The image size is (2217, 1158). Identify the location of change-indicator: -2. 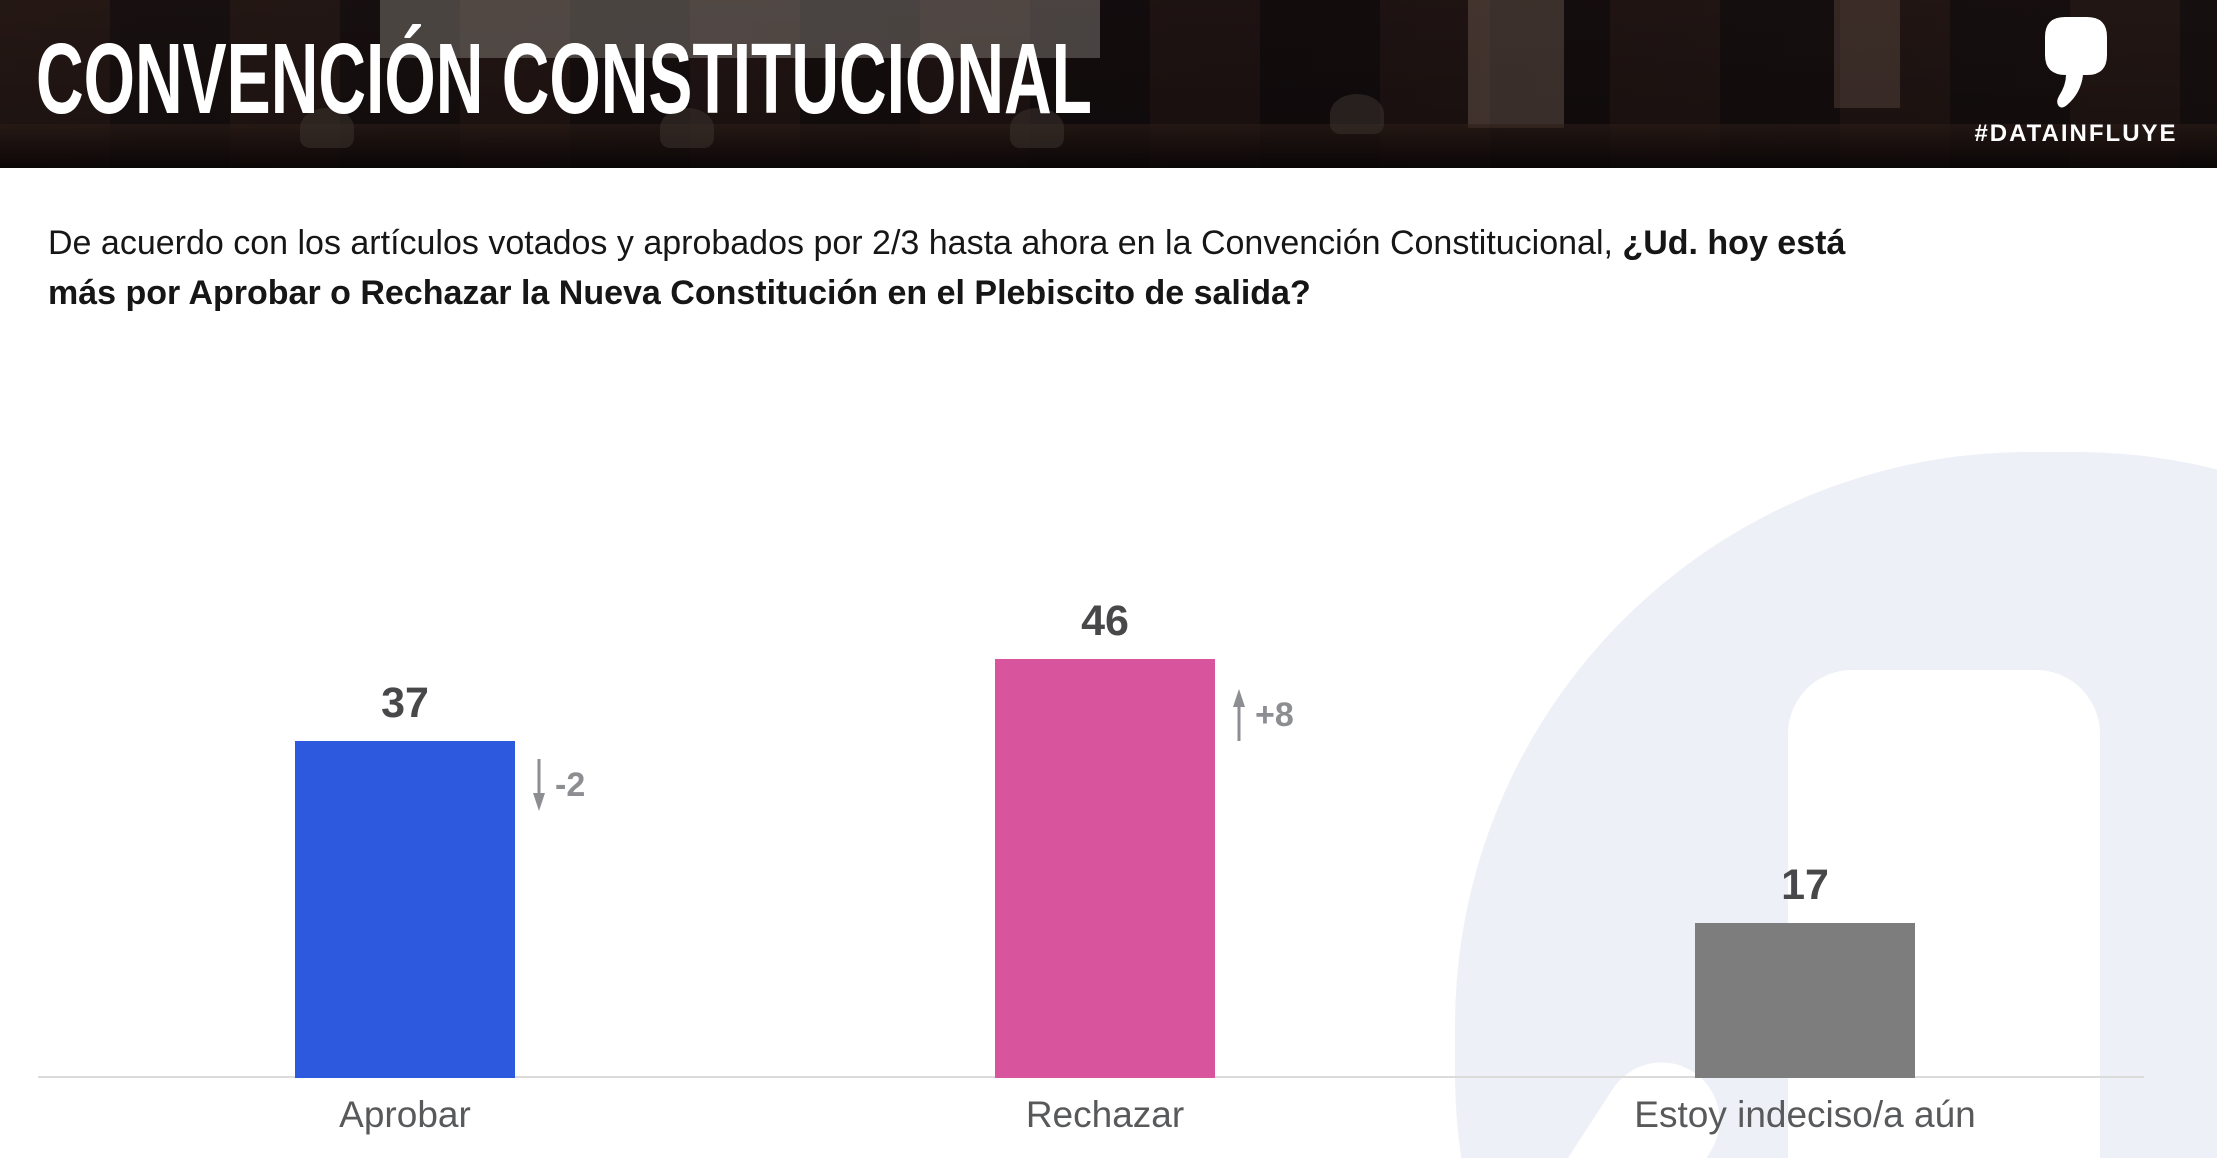
(558, 785).